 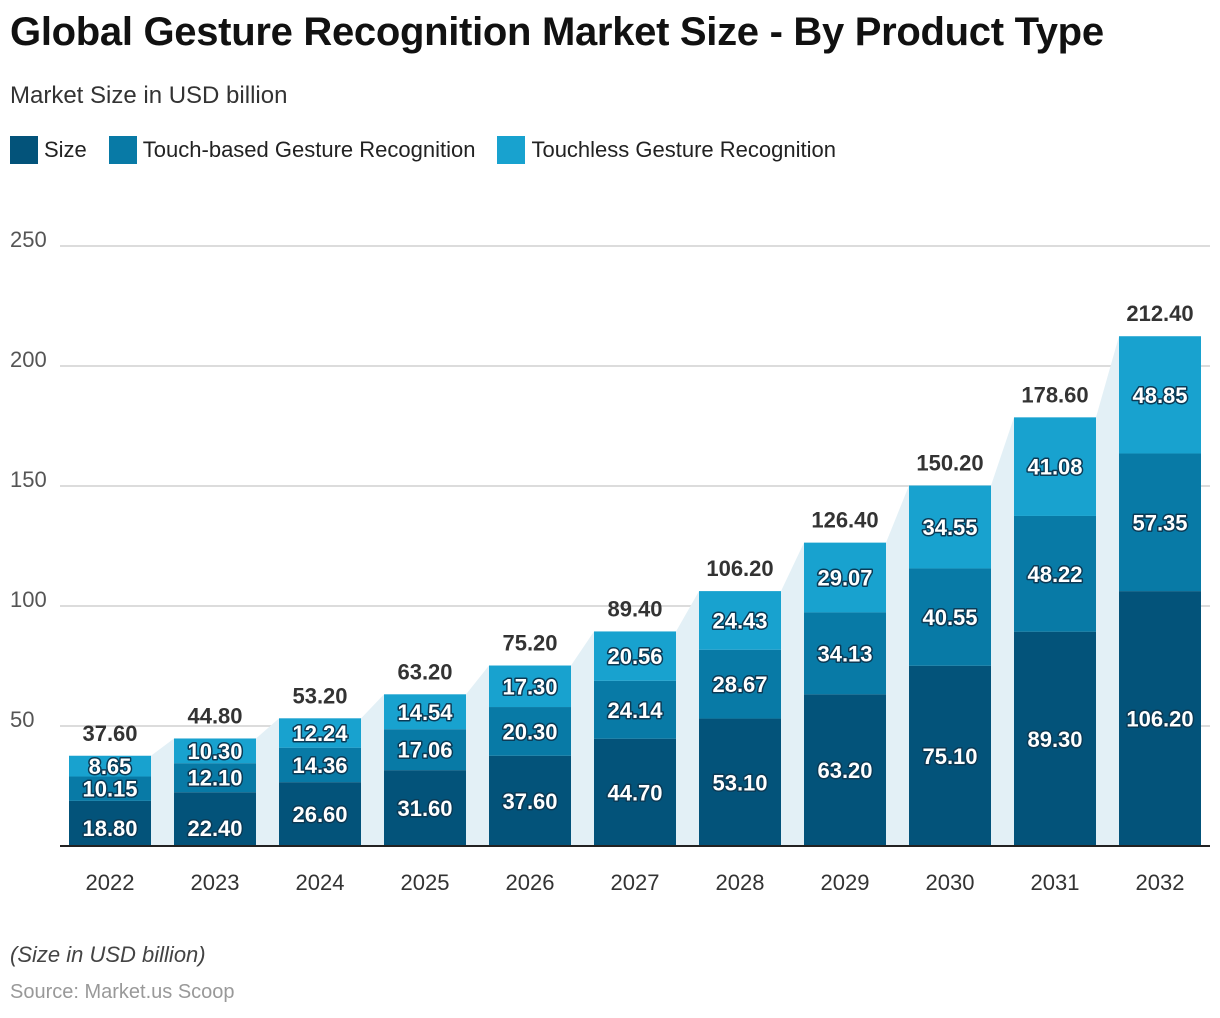 What do you see at coordinates (1054, 394) in the screenshot?
I see `total-label-2031: 178.60` at bounding box center [1054, 394].